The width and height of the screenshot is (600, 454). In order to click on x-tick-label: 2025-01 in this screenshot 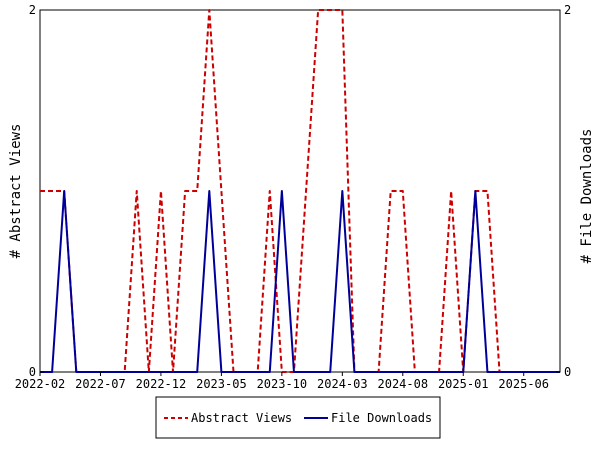, I will do `click(463, 384)`.